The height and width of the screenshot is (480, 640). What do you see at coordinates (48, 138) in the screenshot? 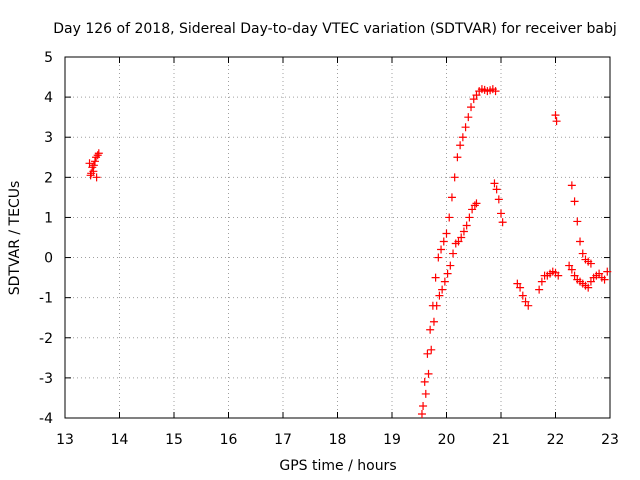
I see `y-tick-label: 3` at bounding box center [48, 138].